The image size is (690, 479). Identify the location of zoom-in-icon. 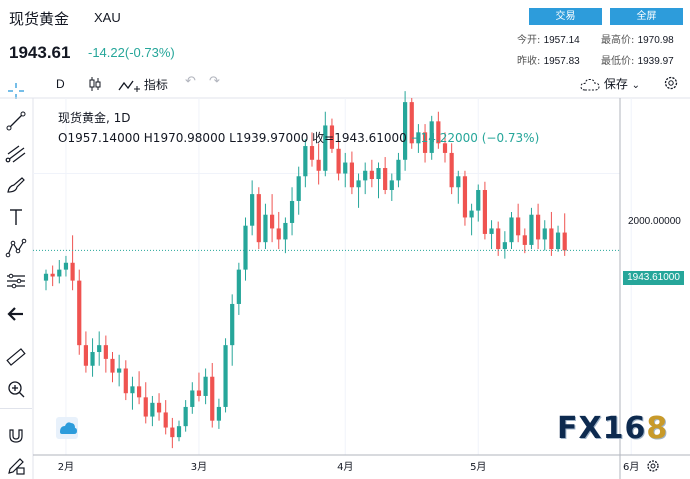
(16, 389).